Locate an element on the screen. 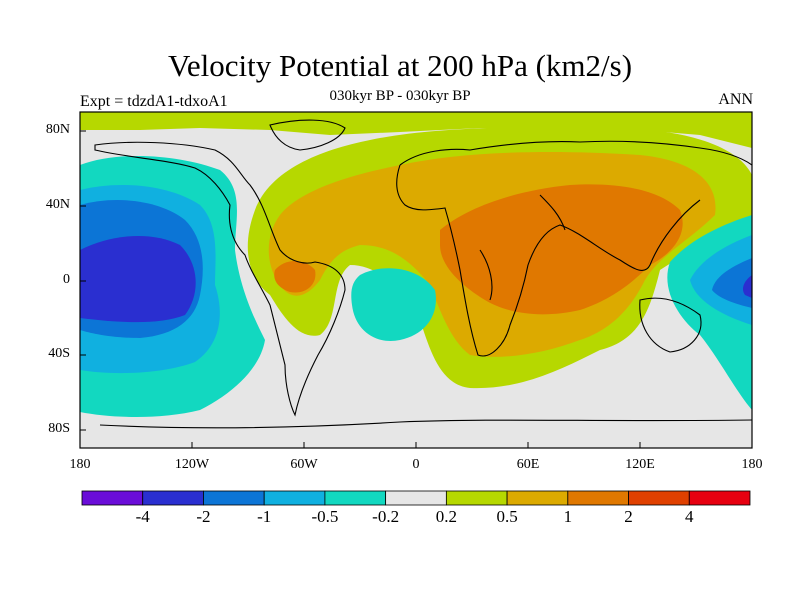 The height and width of the screenshot is (600, 800). colorbar-label: -0.2 is located at coordinates (386, 516).